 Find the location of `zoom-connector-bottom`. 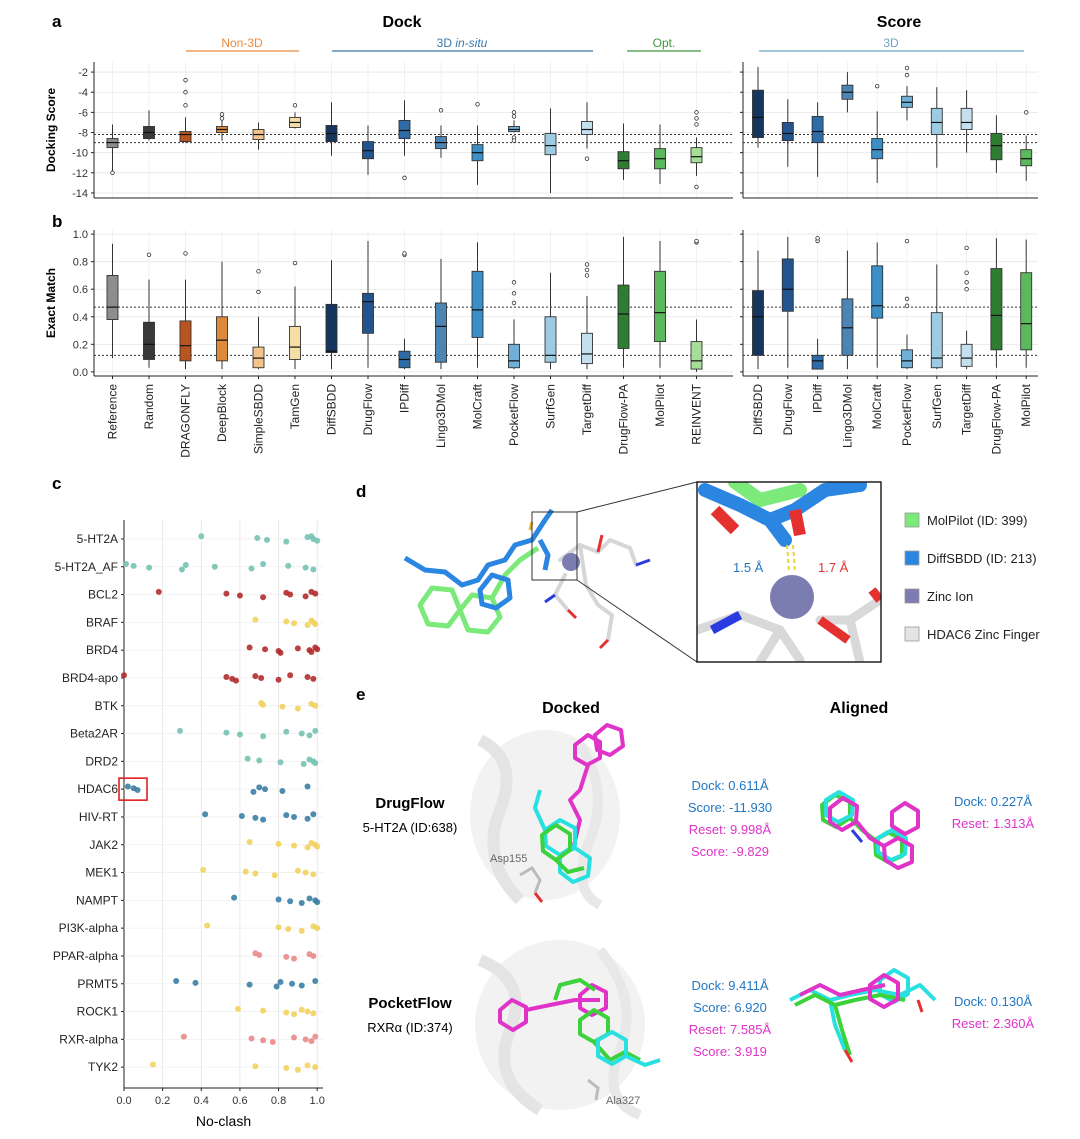

zoom-connector-bottom is located at coordinates (637, 621).